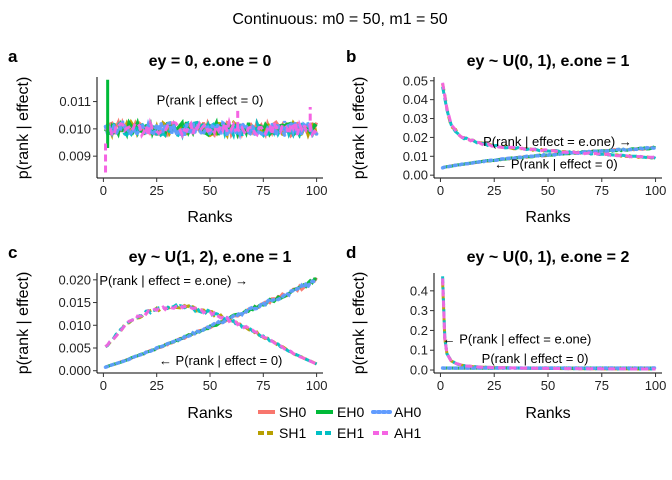 This screenshot has width=672, height=480. What do you see at coordinates (407, 412) in the screenshot?
I see `legend-label-ah0: AH0` at bounding box center [407, 412].